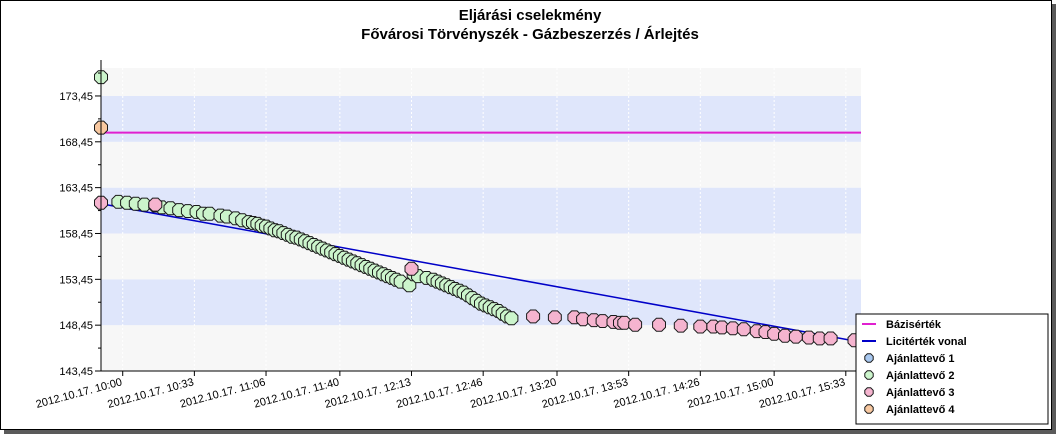 This screenshot has width=1058, height=436. I want to click on y-tick-label: 163,45, so click(76, 189).